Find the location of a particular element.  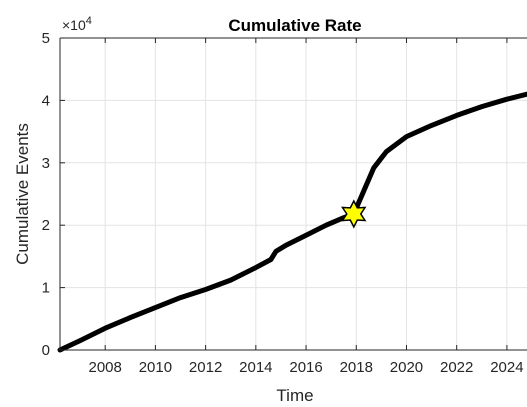

x-tick-label: 2010 is located at coordinates (155, 367).